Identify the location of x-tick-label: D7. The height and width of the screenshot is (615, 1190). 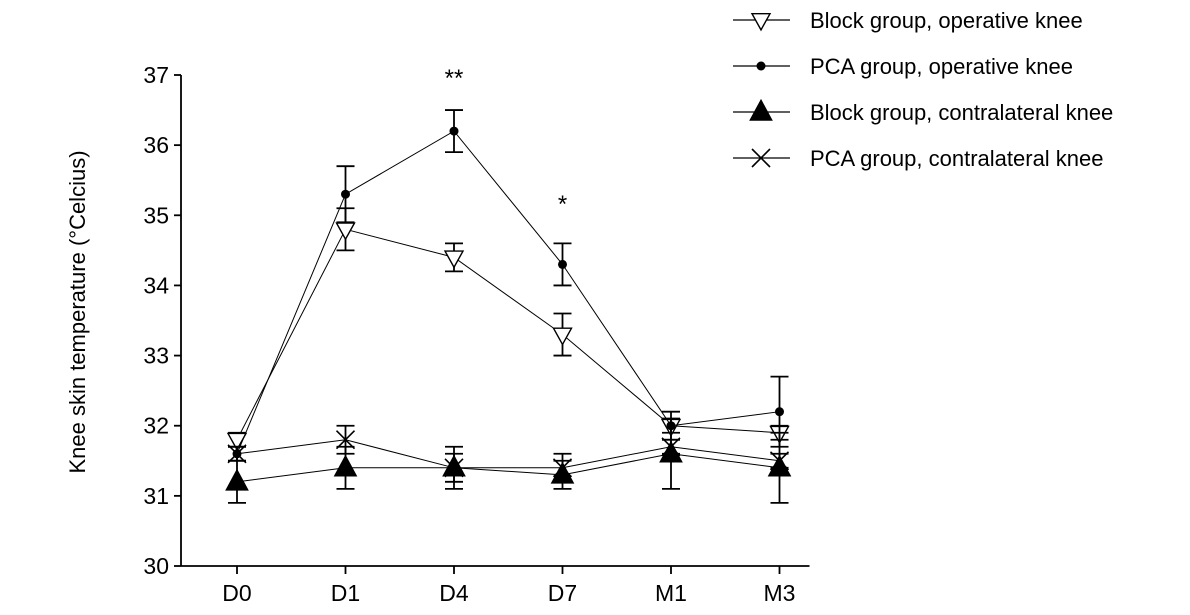
(562, 593).